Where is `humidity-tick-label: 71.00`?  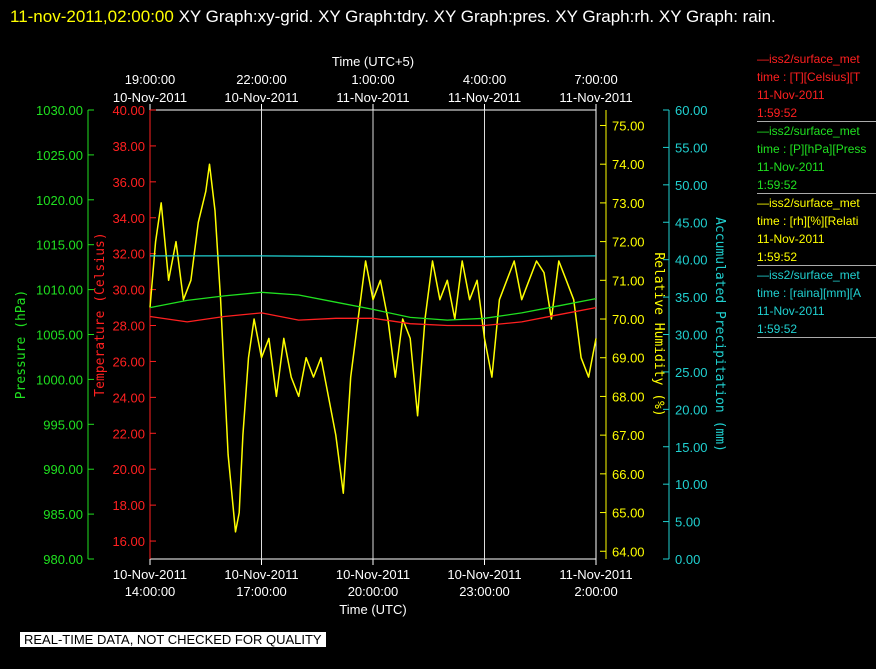
humidity-tick-label: 71.00 is located at coordinates (628, 280).